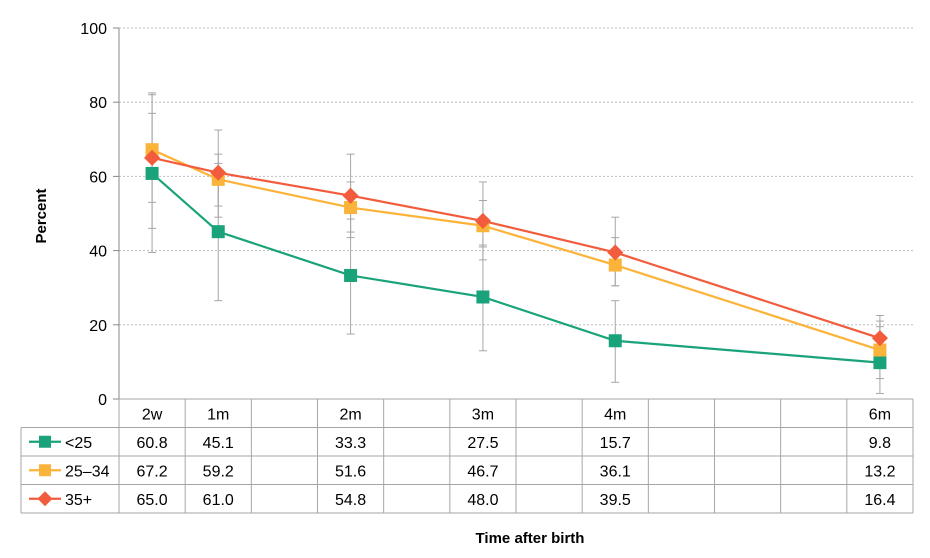 The image size is (930, 558). What do you see at coordinates (100, 215) in the screenshot?
I see `y-axis: 0 20 40 60 80 100` at bounding box center [100, 215].